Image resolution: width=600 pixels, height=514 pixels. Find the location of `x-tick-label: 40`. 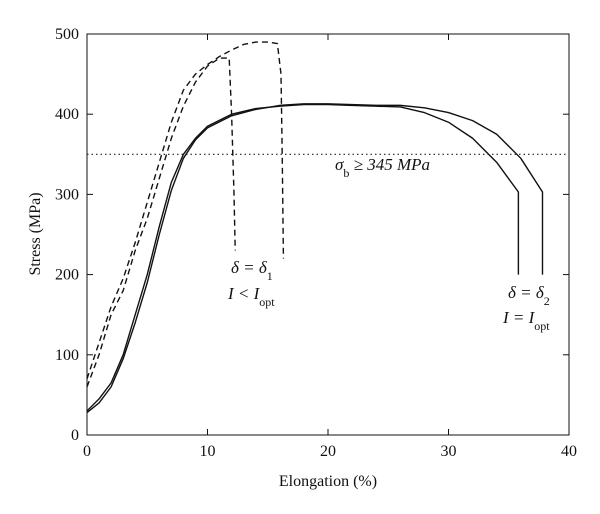

x-tick-label: 40 is located at coordinates (569, 451).